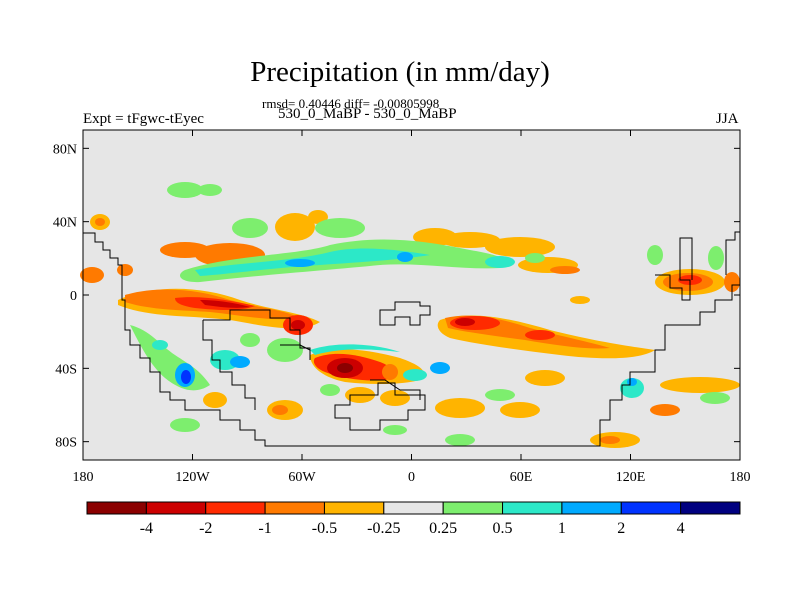 The height and width of the screenshot is (600, 800). Describe the element at coordinates (411, 477) in the screenshot. I see `lon-tick-label: 0` at that location.